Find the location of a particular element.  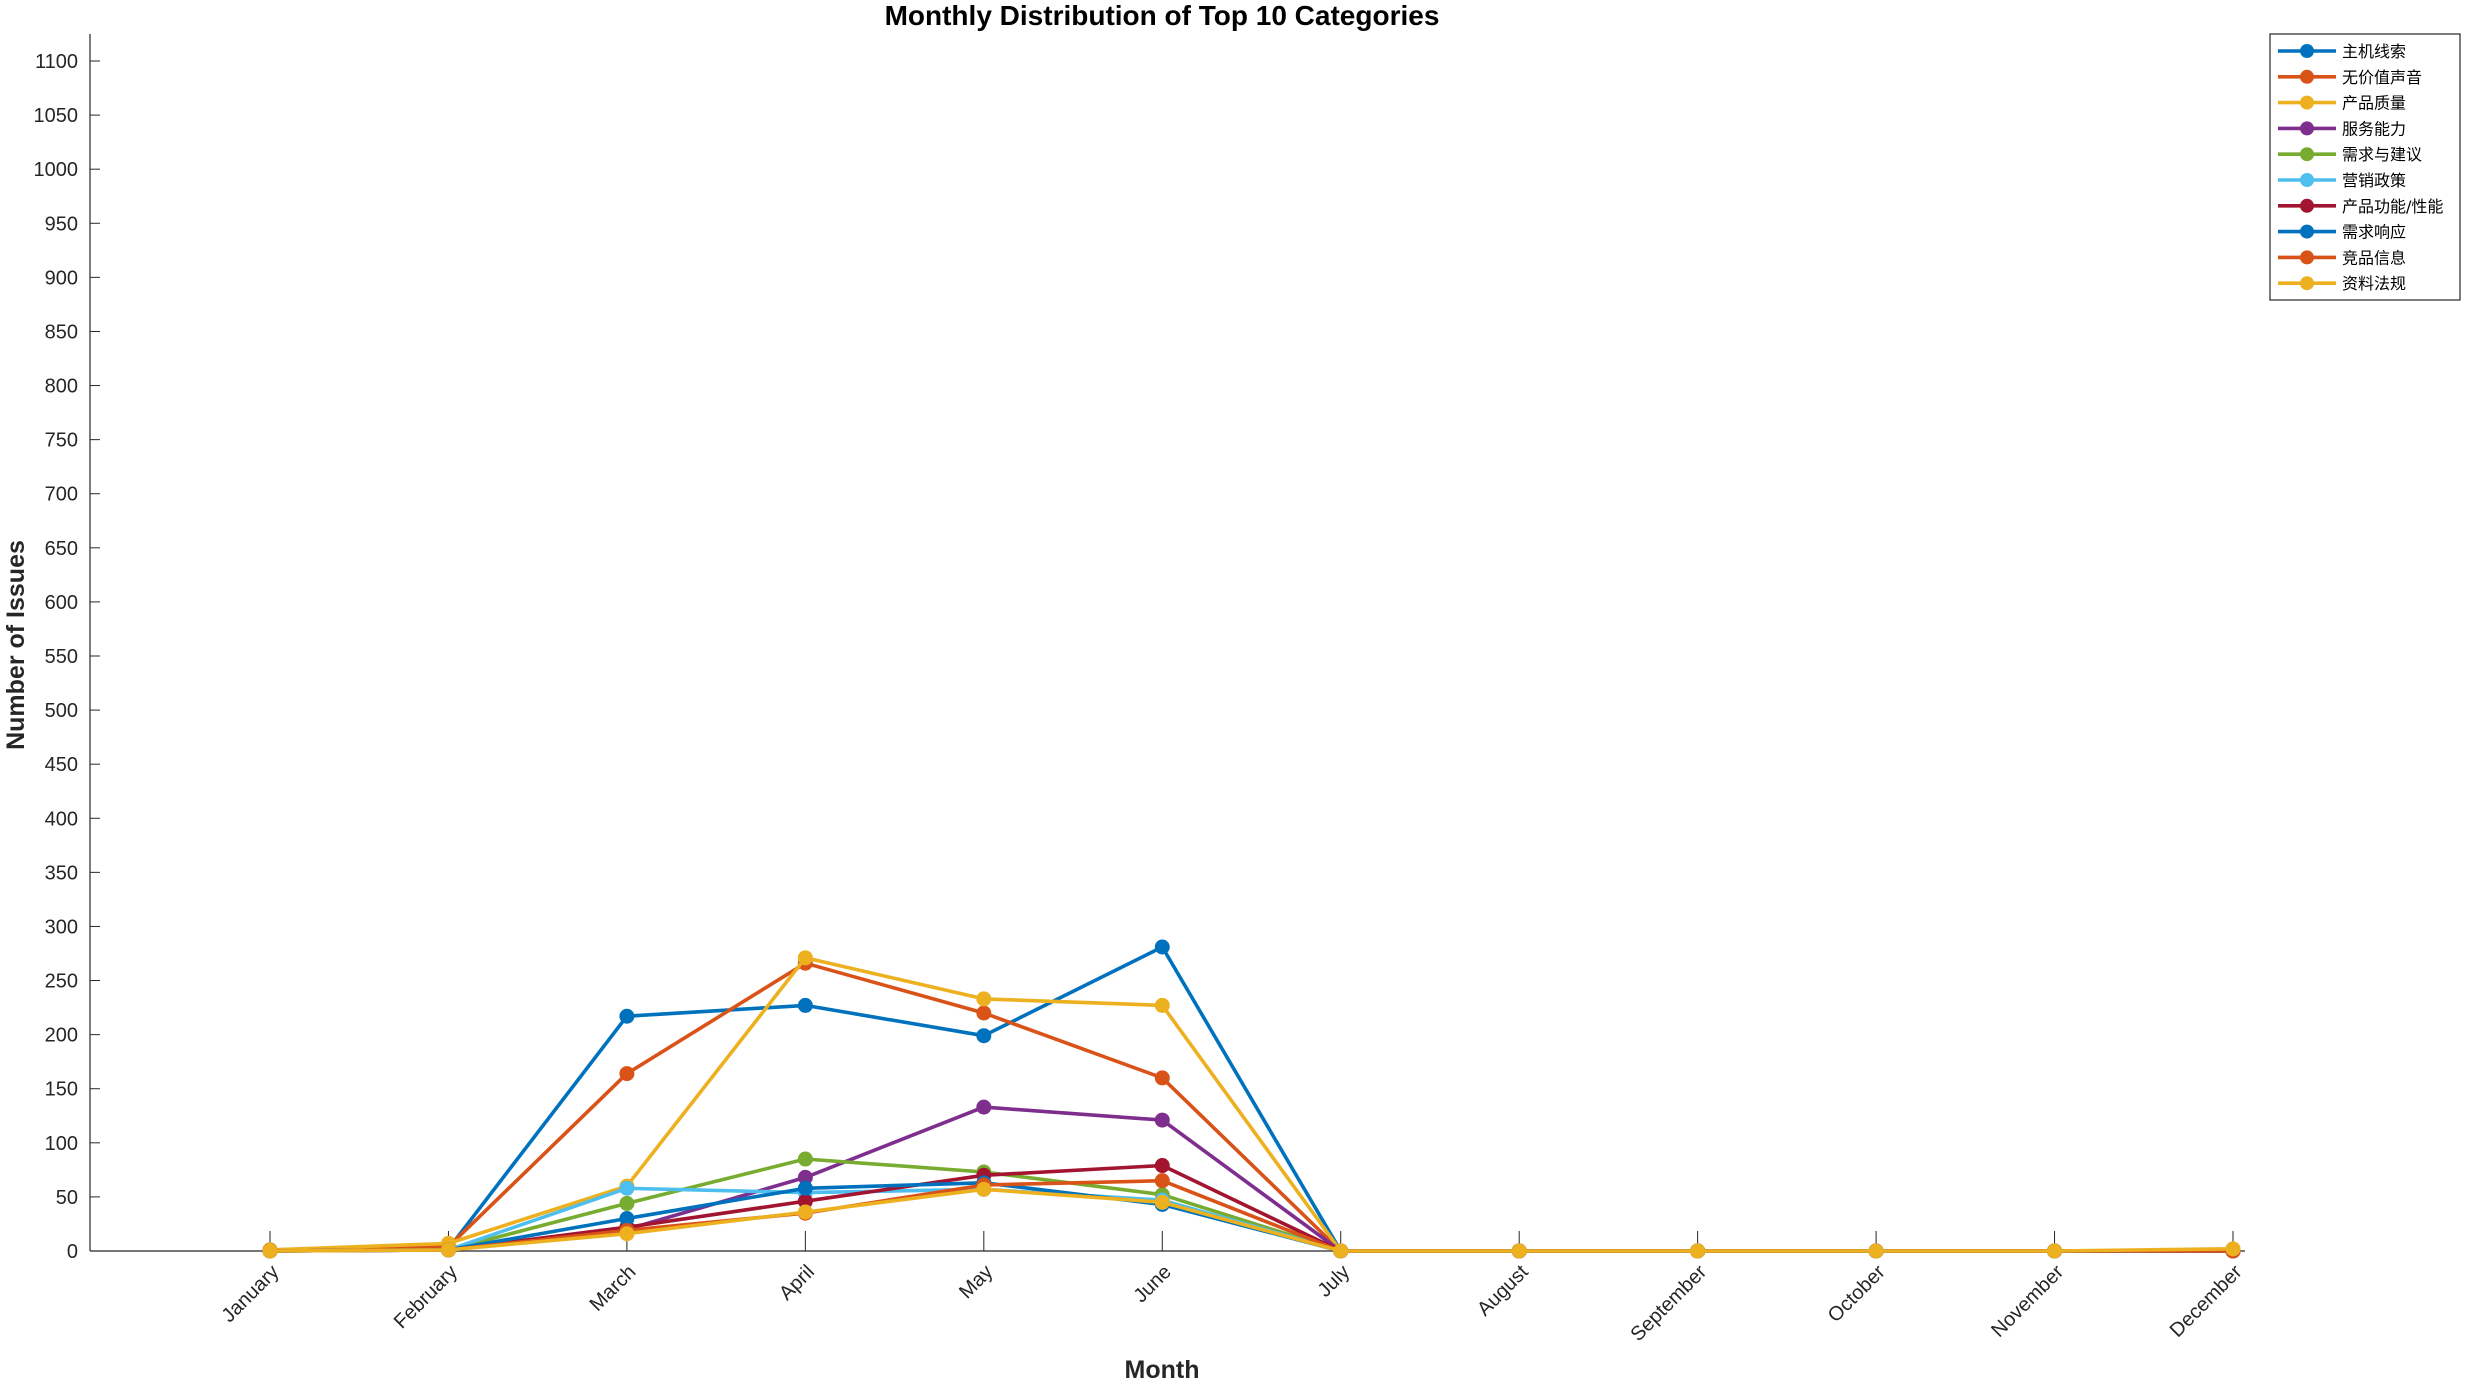

legend-label: 主机线索 is located at coordinates (2374, 51).